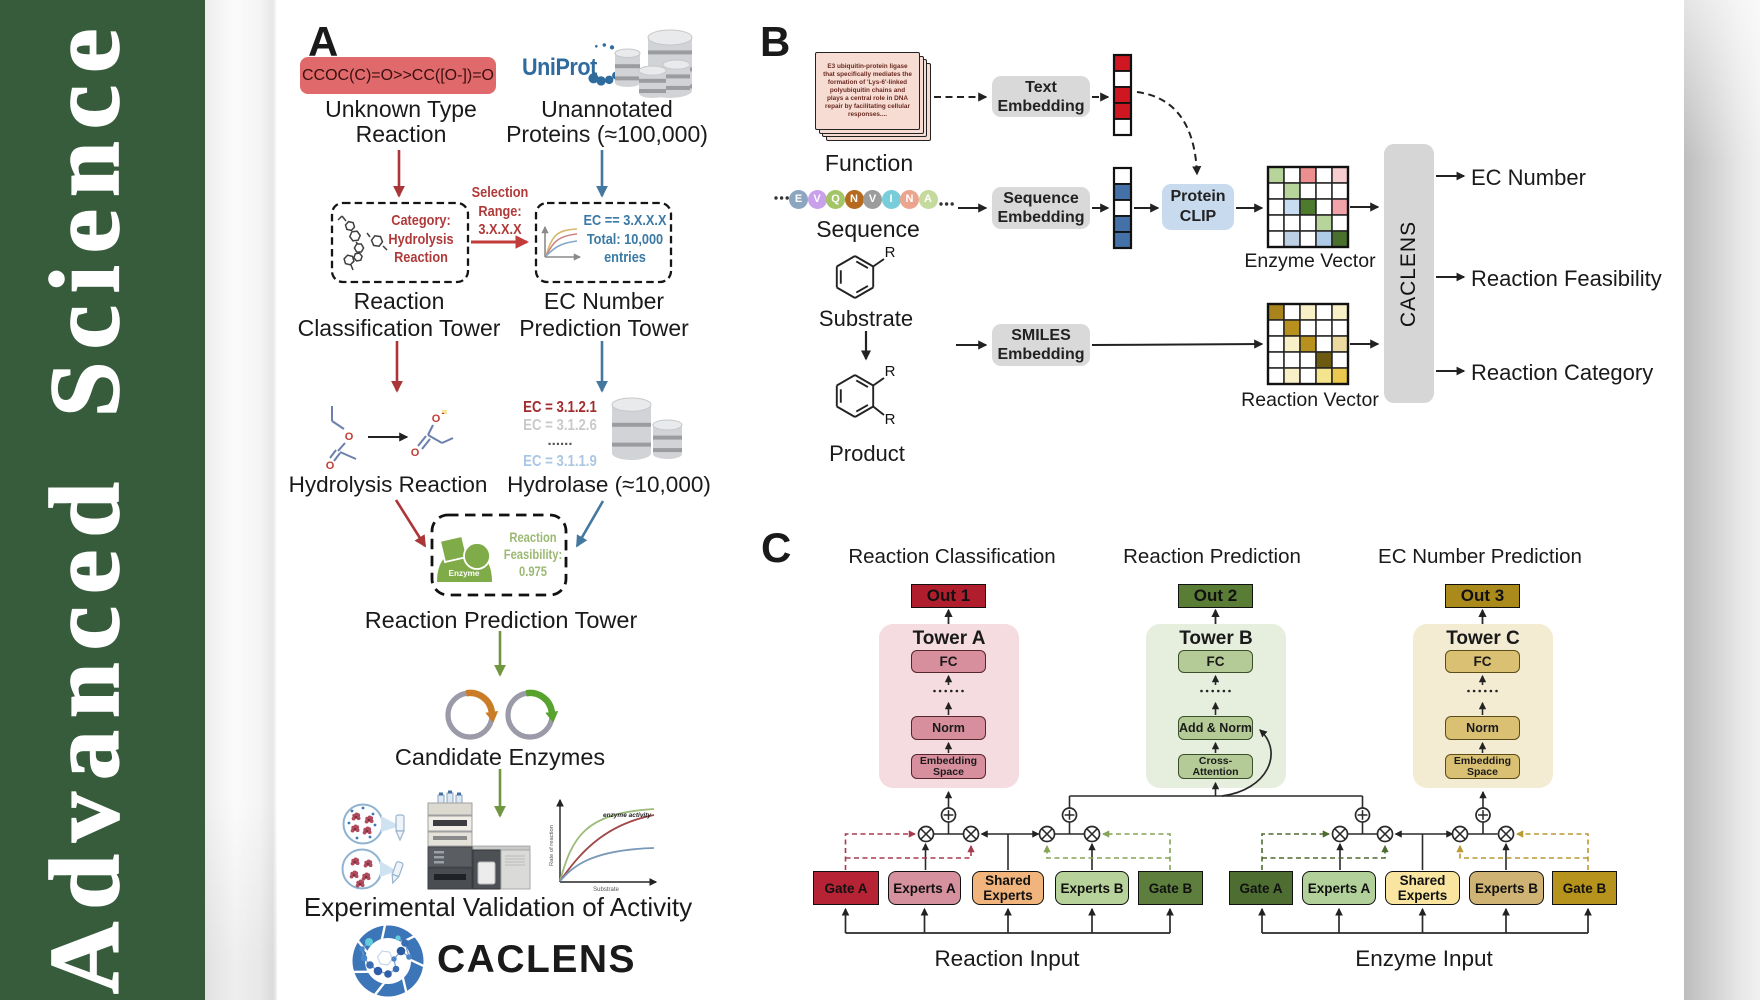  I want to click on svg-text: enzyme activity, so click(627, 815).